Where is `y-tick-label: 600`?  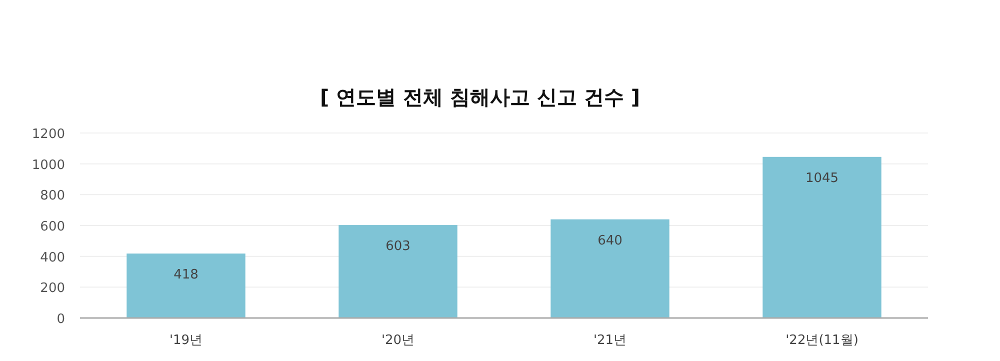
y-tick-label: 600 is located at coordinates (52, 227).